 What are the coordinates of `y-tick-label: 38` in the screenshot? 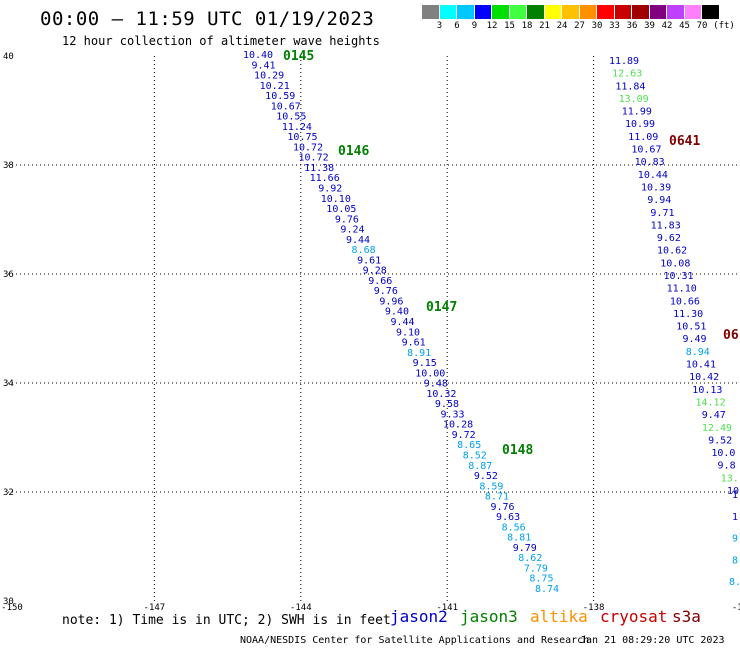 It's located at (8, 166).